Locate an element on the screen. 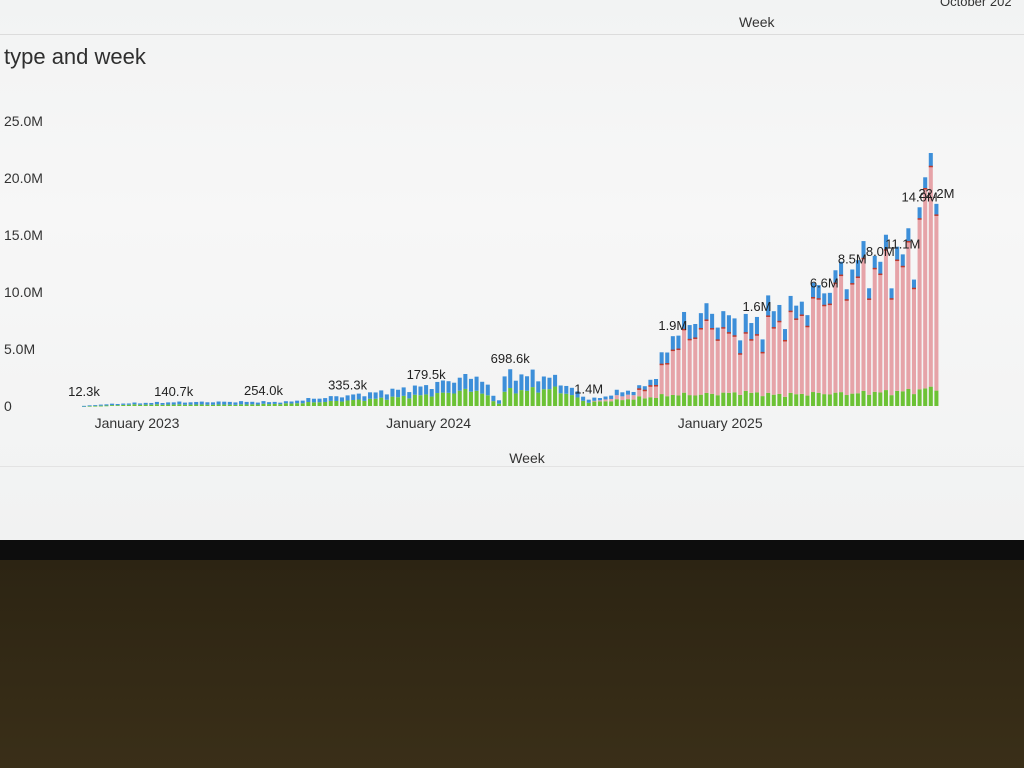  x-tick-label: January 2024 is located at coordinates (428, 423).